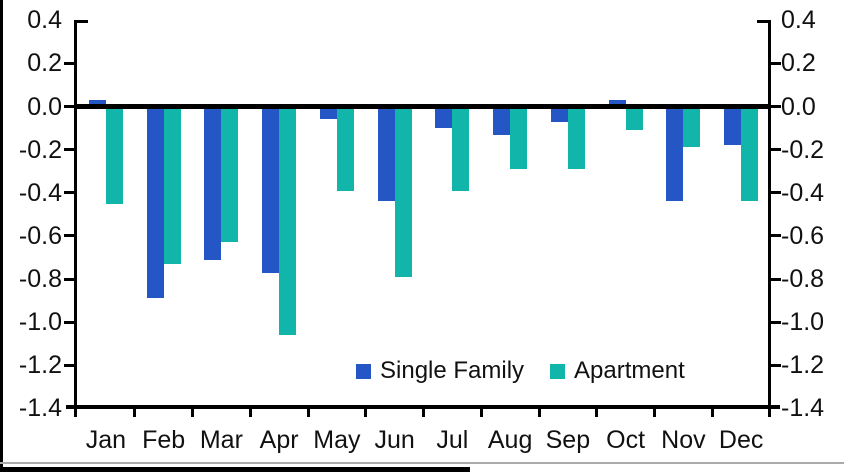 The image size is (844, 472). I want to click on y-tick-label-right: -1.2, so click(803, 365).